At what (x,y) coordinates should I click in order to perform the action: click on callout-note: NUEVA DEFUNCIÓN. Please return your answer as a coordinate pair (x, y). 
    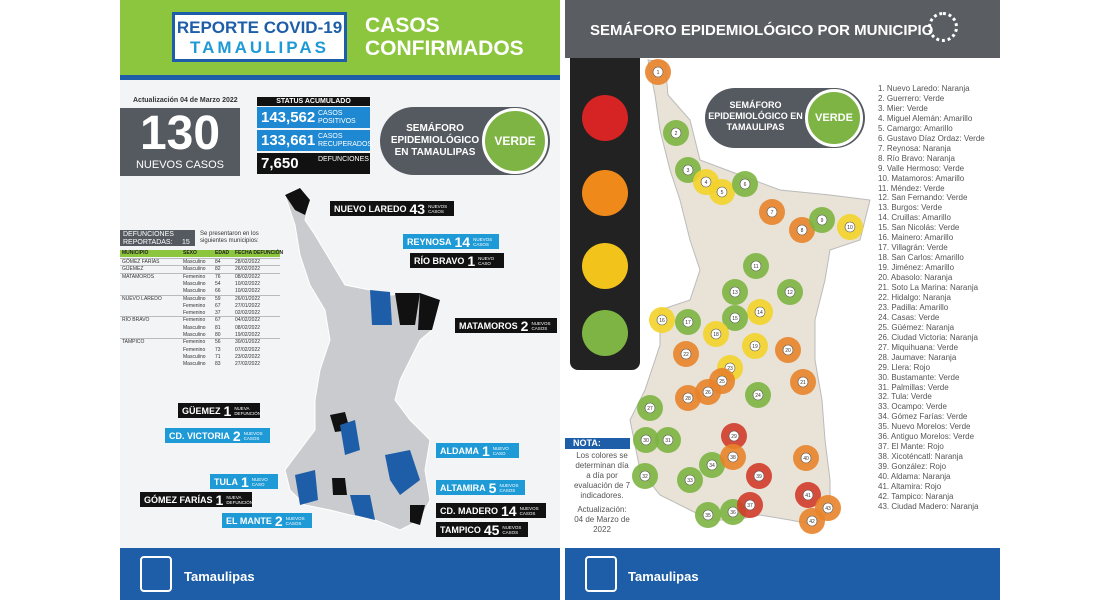
    Looking at the image, I should click on (248, 410).